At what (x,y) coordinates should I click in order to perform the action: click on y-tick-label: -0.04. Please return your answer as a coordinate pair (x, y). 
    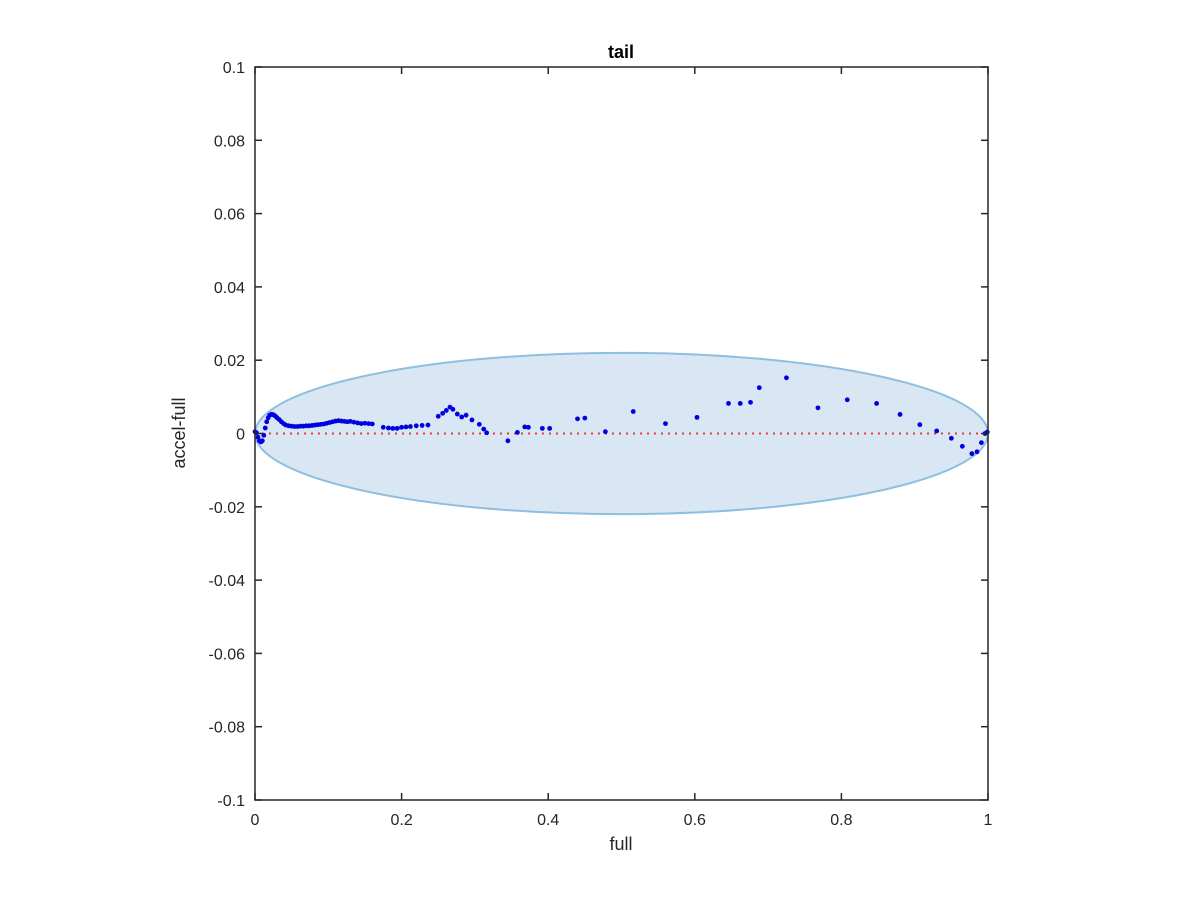
    Looking at the image, I should click on (227, 581).